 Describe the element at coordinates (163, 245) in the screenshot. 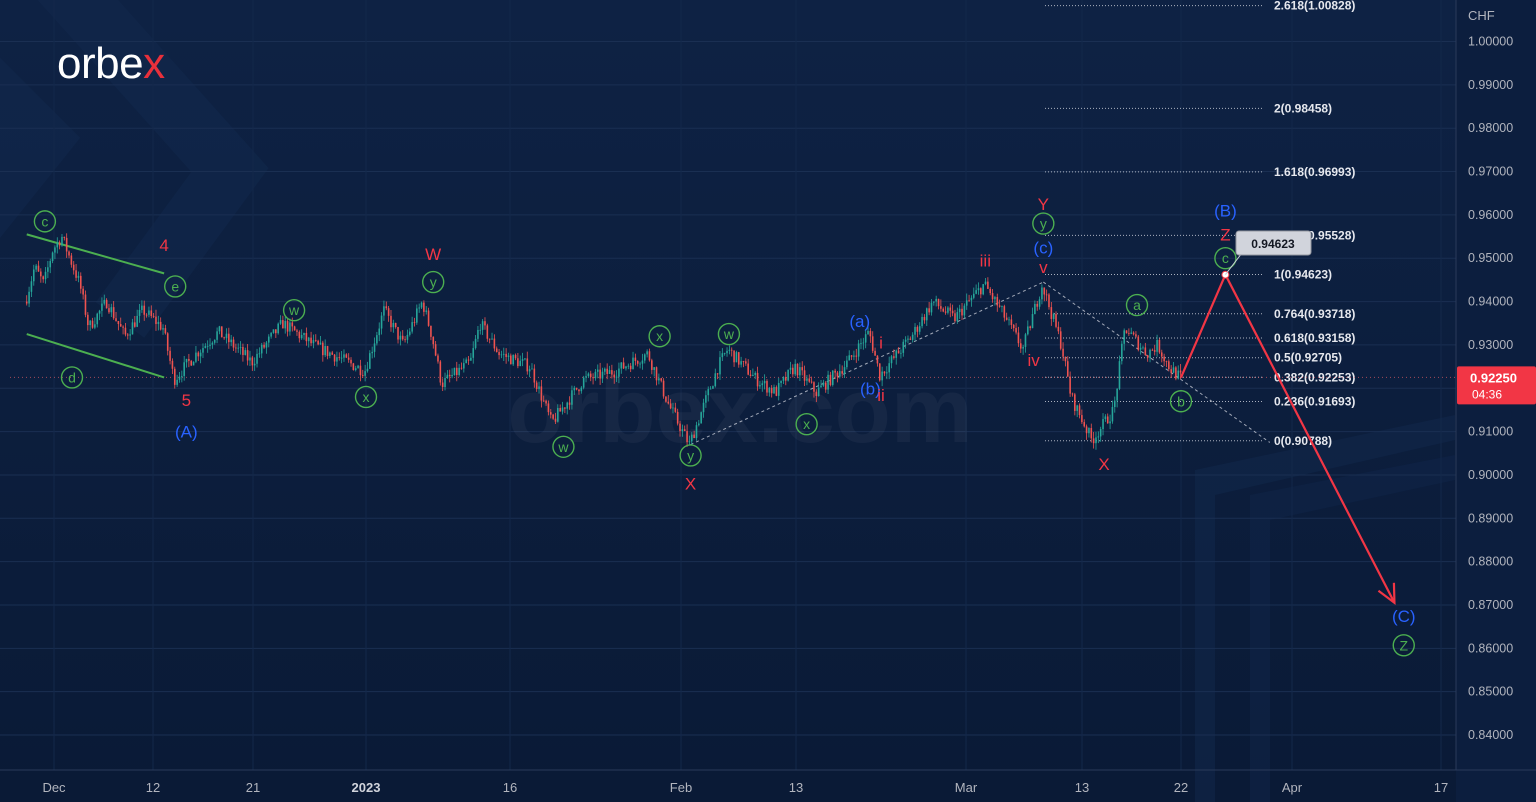

I see `wave-label-text: 4` at that location.